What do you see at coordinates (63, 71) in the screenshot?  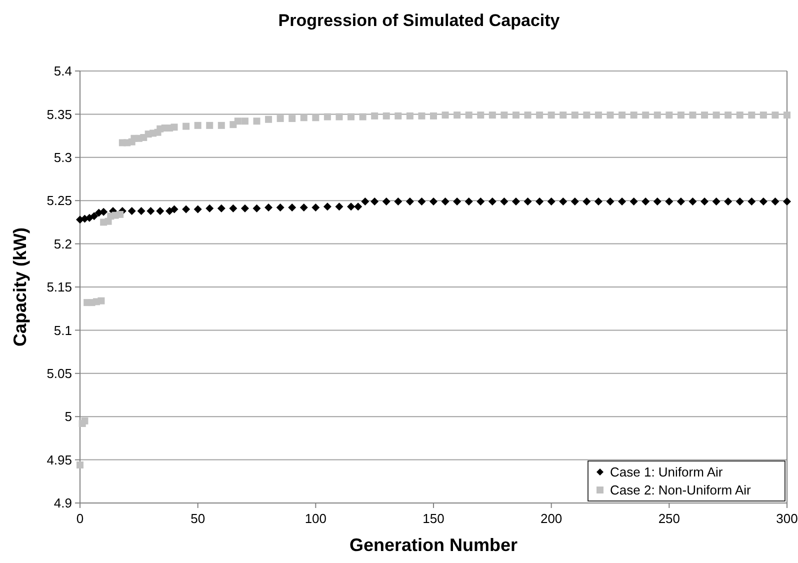 I see `y-tick-label: 5.4` at bounding box center [63, 71].